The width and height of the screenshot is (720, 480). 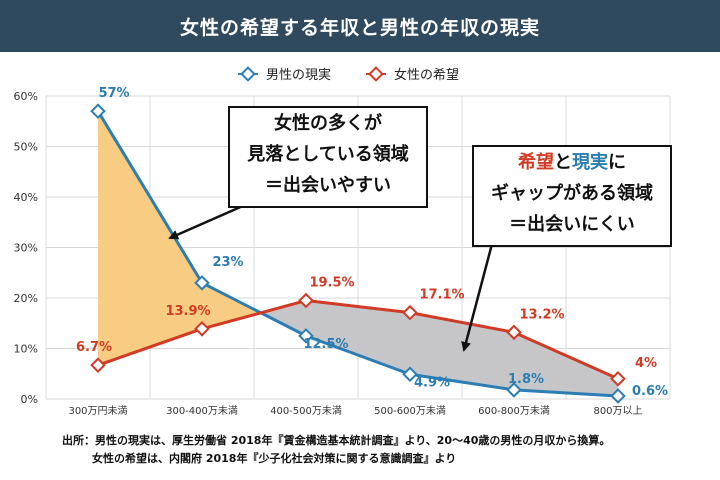 What do you see at coordinates (410, 411) in the screenshot?
I see `x-tick-label: 500-600万未満` at bounding box center [410, 411].